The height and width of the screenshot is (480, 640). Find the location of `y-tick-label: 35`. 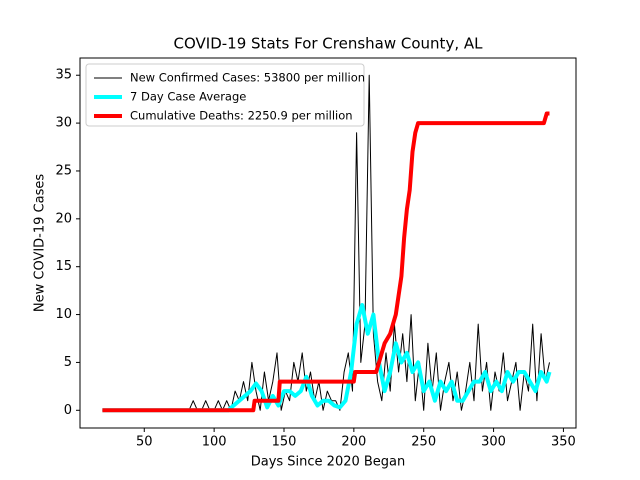

y-tick-label: 35 is located at coordinates (63, 75).